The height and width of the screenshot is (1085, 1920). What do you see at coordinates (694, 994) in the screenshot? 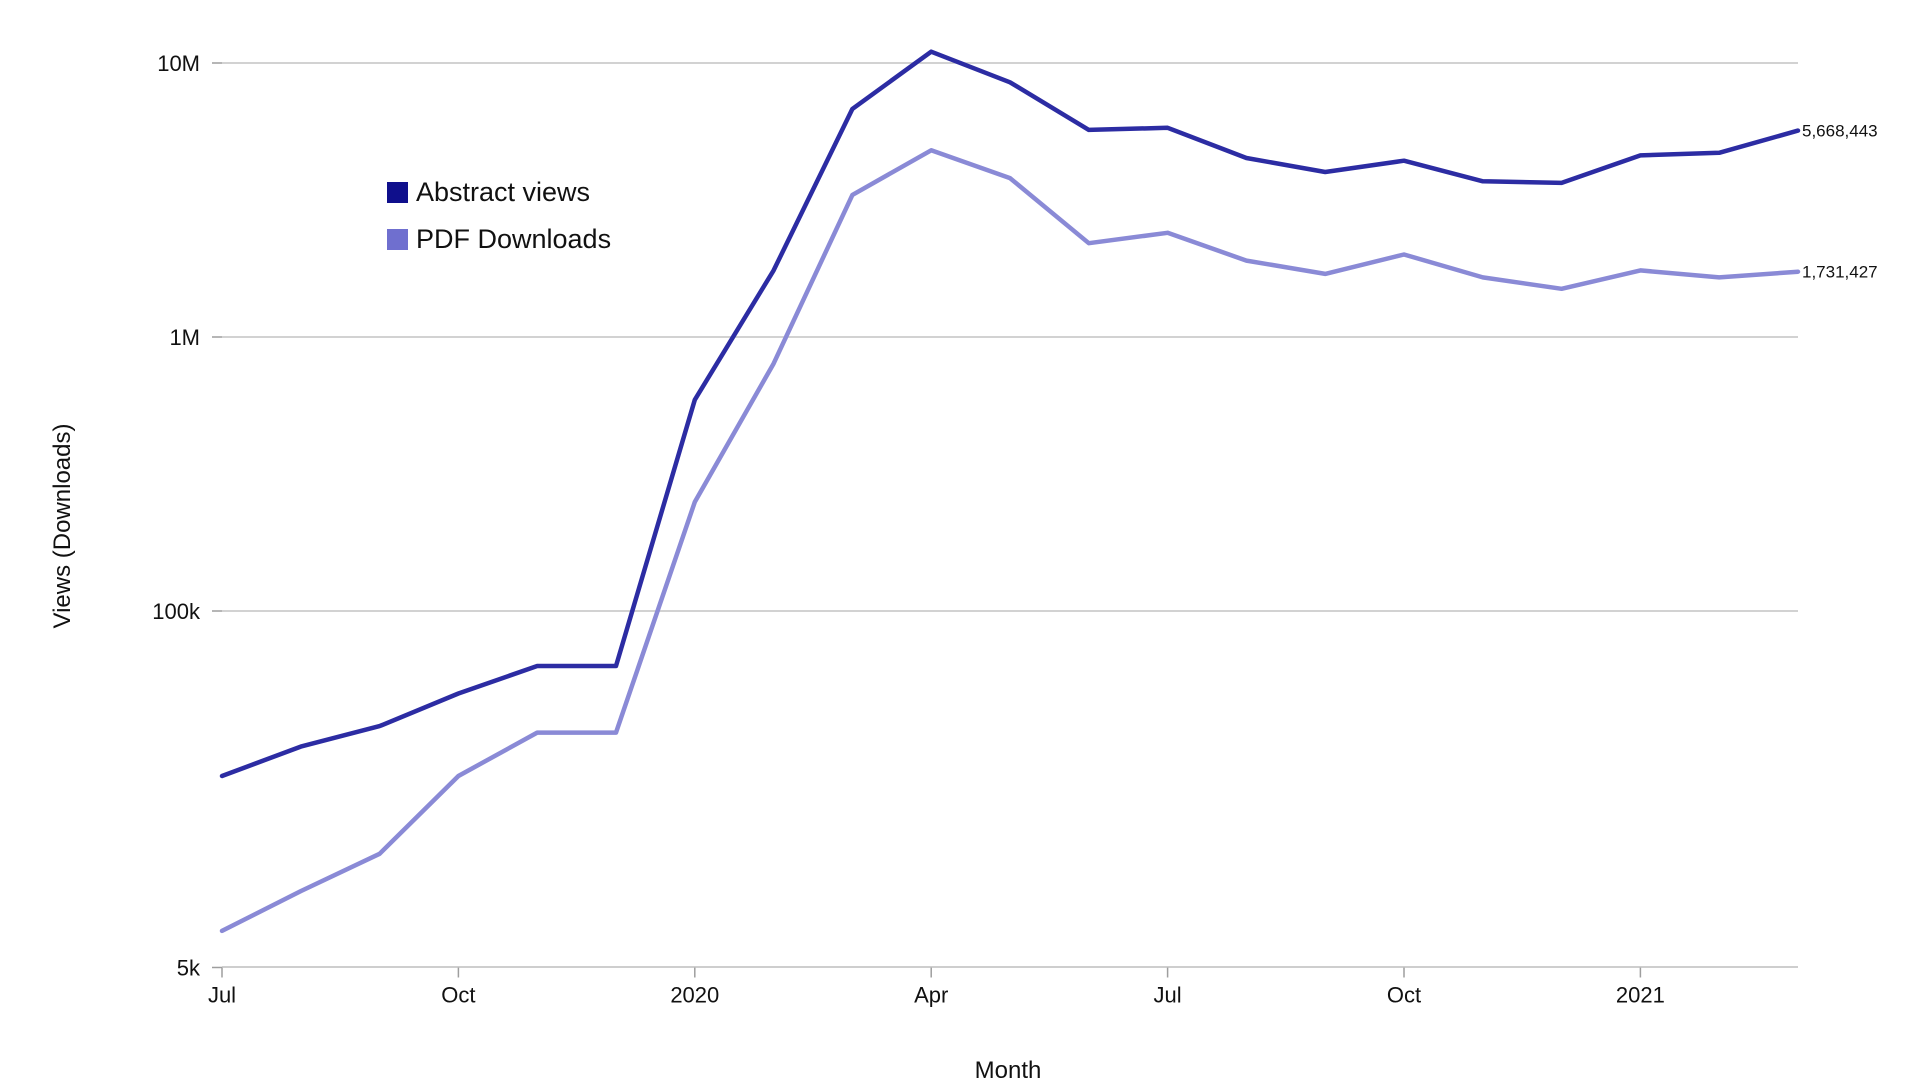
I see `x-tick-label-2020-2: 2020` at bounding box center [694, 994].